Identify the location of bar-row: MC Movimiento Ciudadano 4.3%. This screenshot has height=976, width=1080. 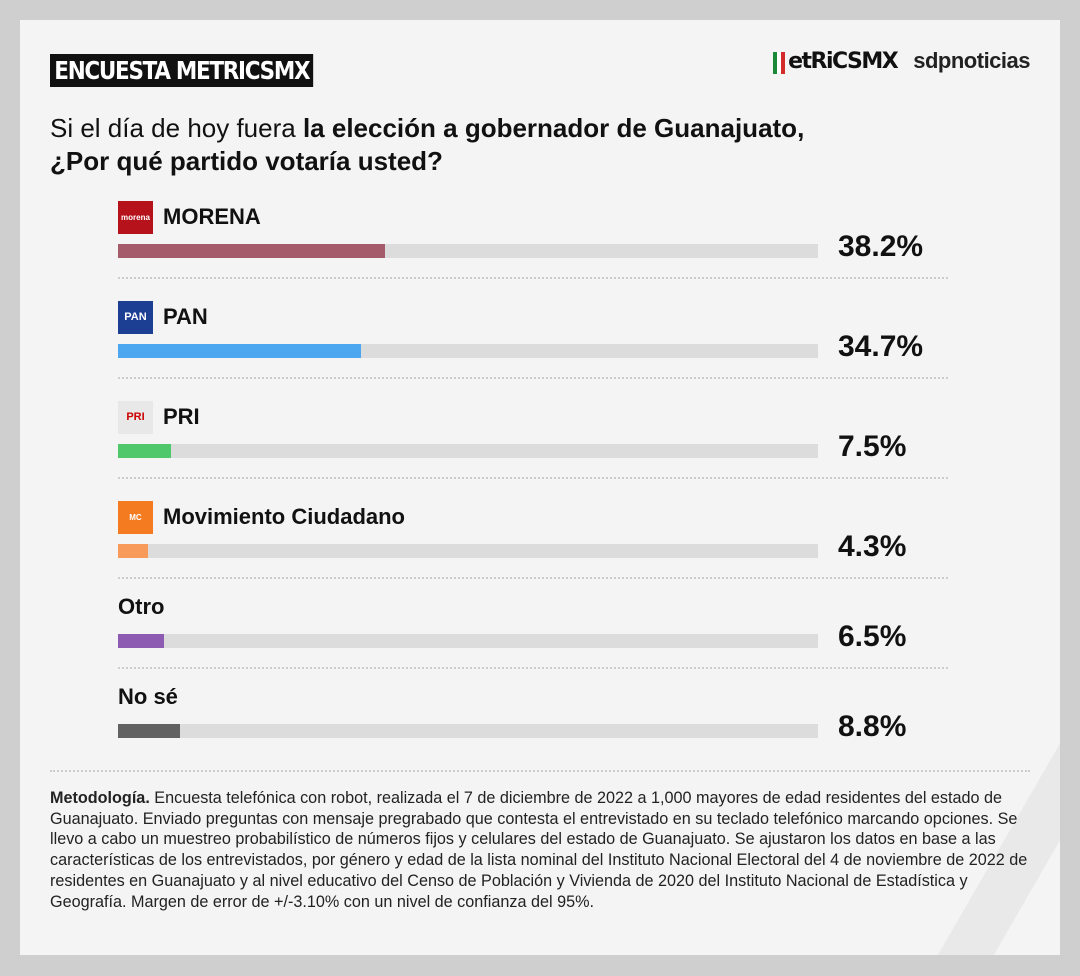
(533, 550).